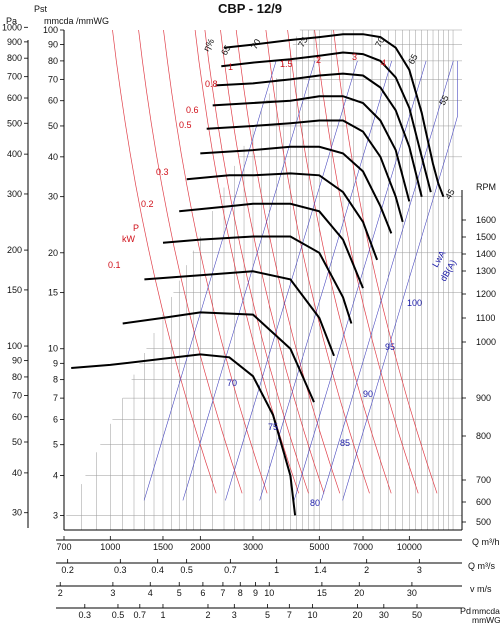 This screenshot has width=500, height=627. What do you see at coordinates (368, 394) in the screenshot?
I see `noise-label-90: 90` at bounding box center [368, 394].